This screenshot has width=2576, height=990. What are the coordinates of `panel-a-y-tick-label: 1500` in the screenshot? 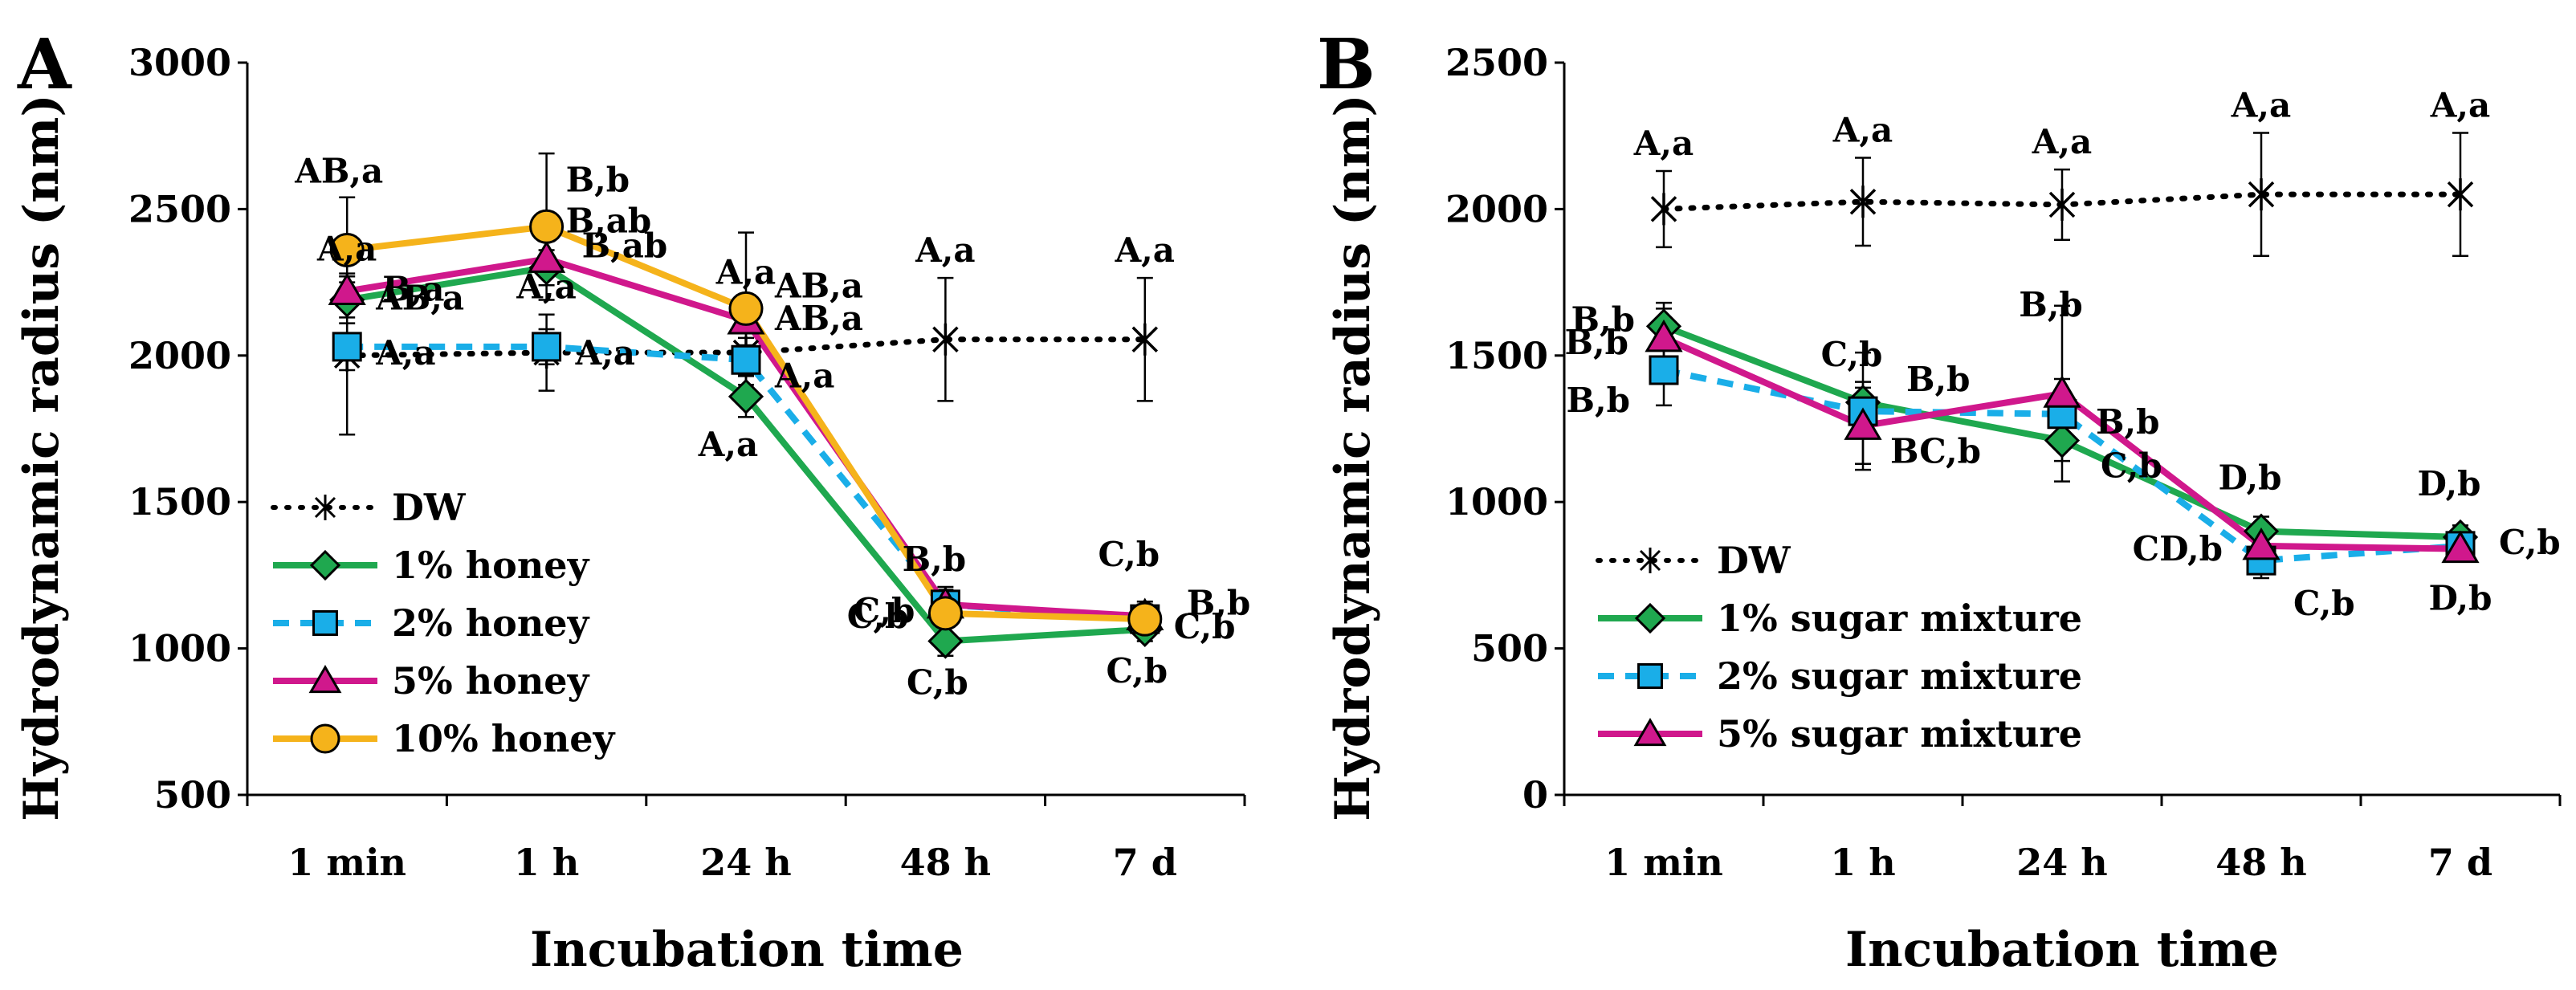 It's located at (179, 502).